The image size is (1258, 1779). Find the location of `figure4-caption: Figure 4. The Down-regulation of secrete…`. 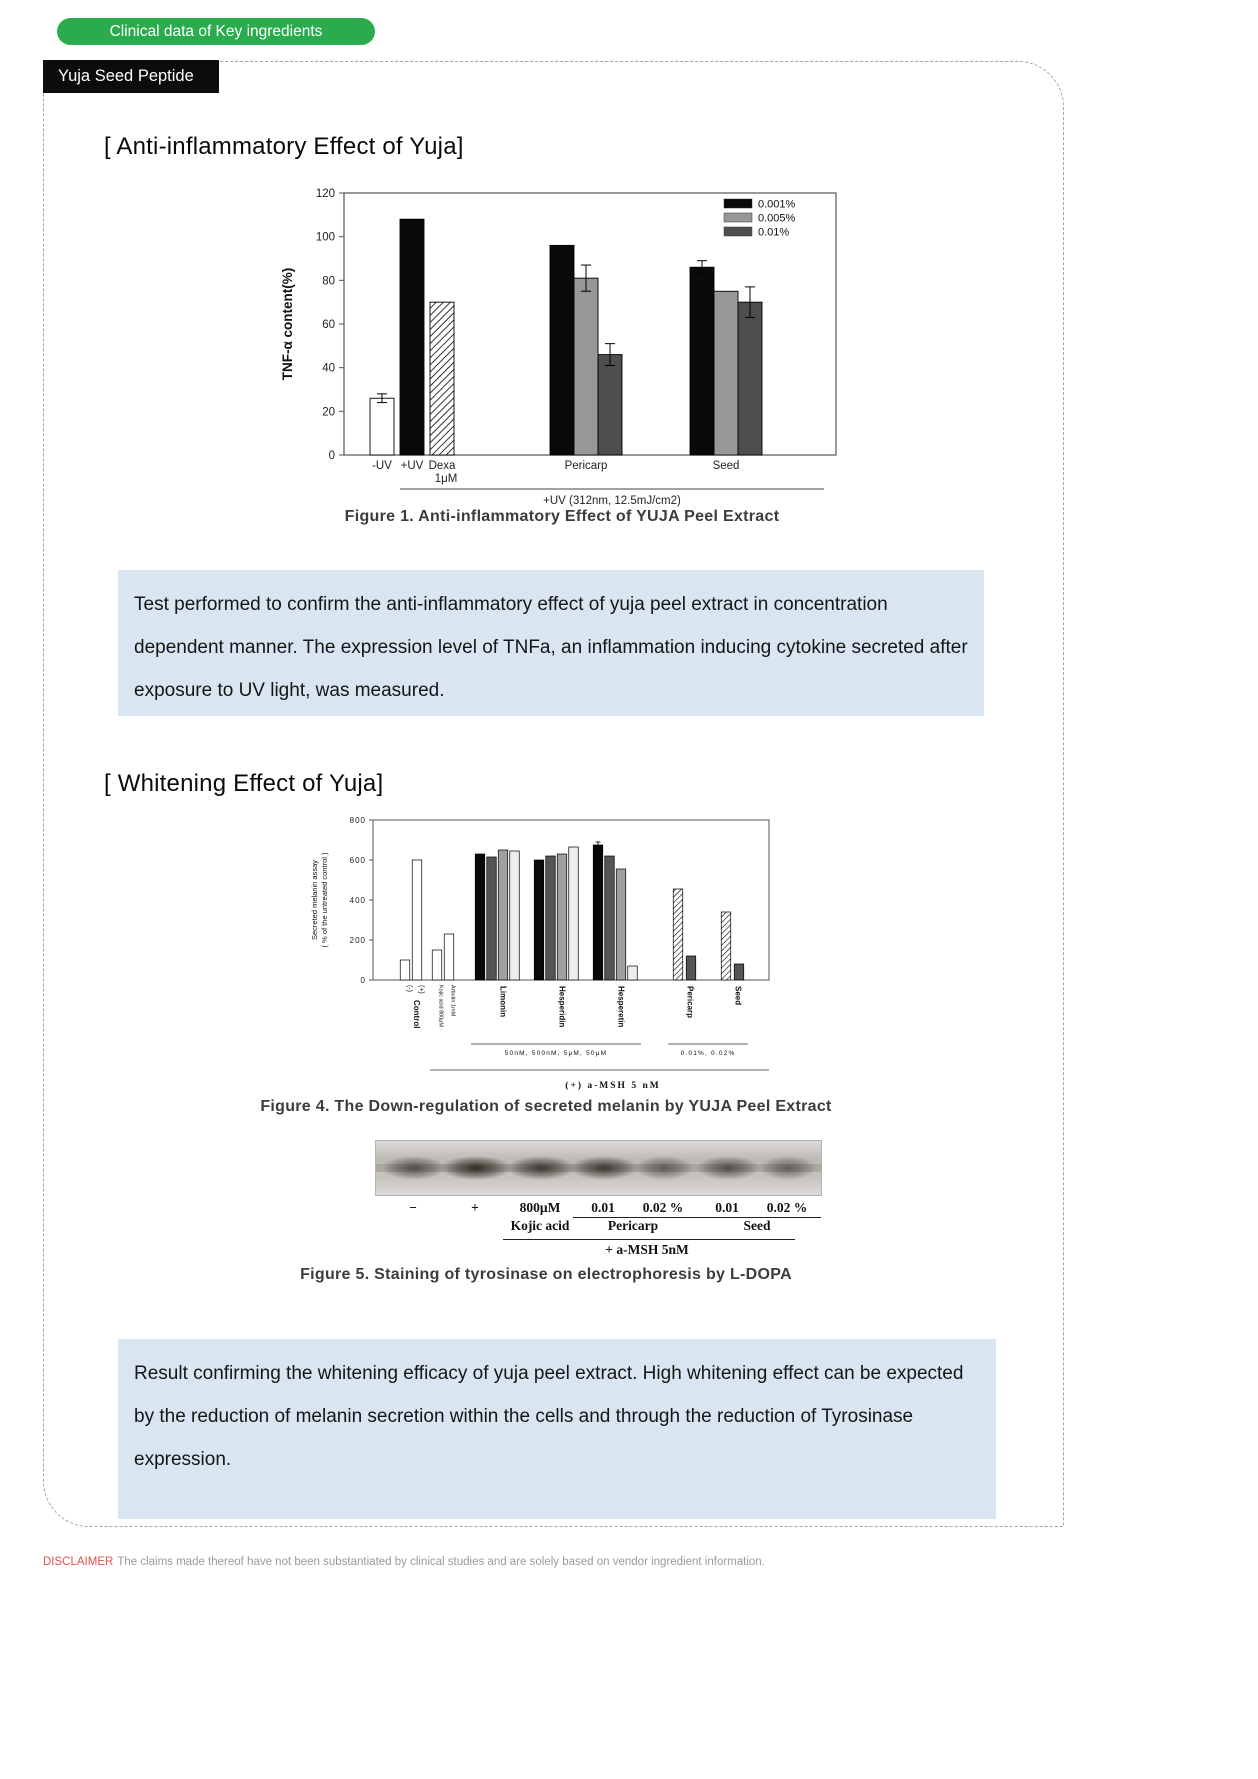

figure4-caption: Figure 4. The Down-regulation of secrete… is located at coordinates (546, 1106).